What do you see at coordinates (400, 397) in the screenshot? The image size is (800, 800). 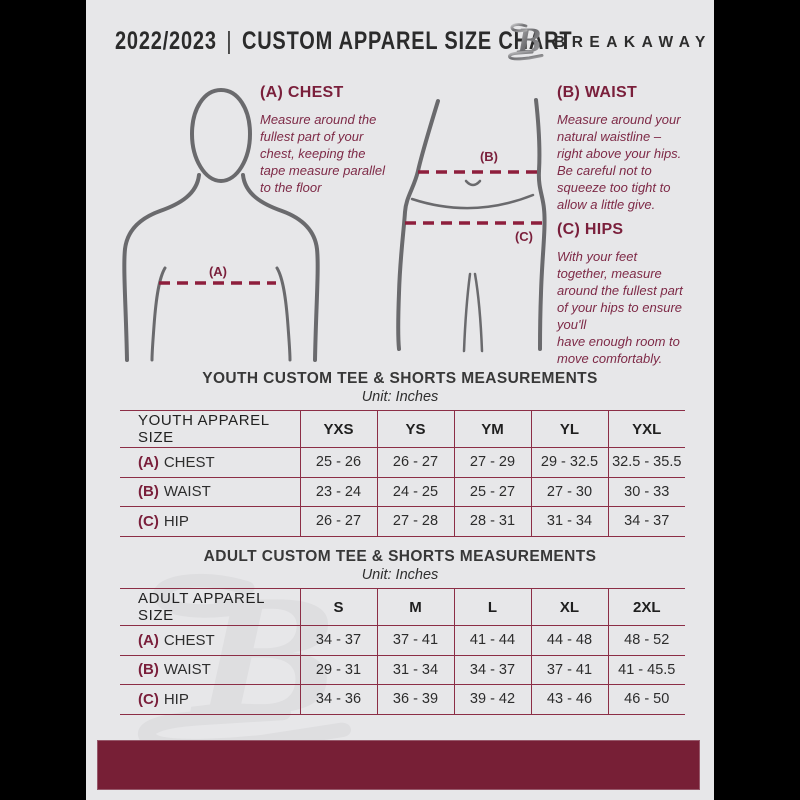 I see `youth-unit-label: Unit: Inches` at bounding box center [400, 397].